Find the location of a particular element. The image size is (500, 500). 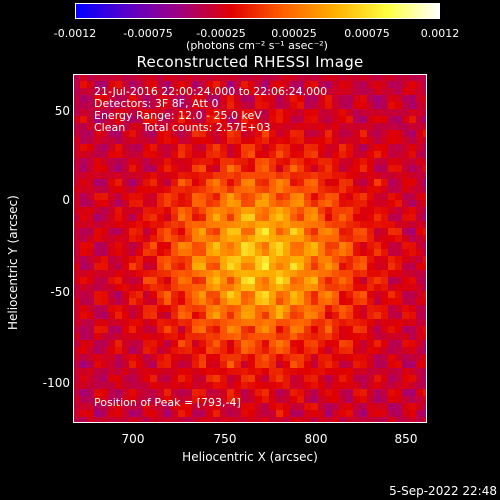

time-range-annotation: 21-Jul-2016 22:00:24.000 to 22:06:24.000 is located at coordinates (211, 91).